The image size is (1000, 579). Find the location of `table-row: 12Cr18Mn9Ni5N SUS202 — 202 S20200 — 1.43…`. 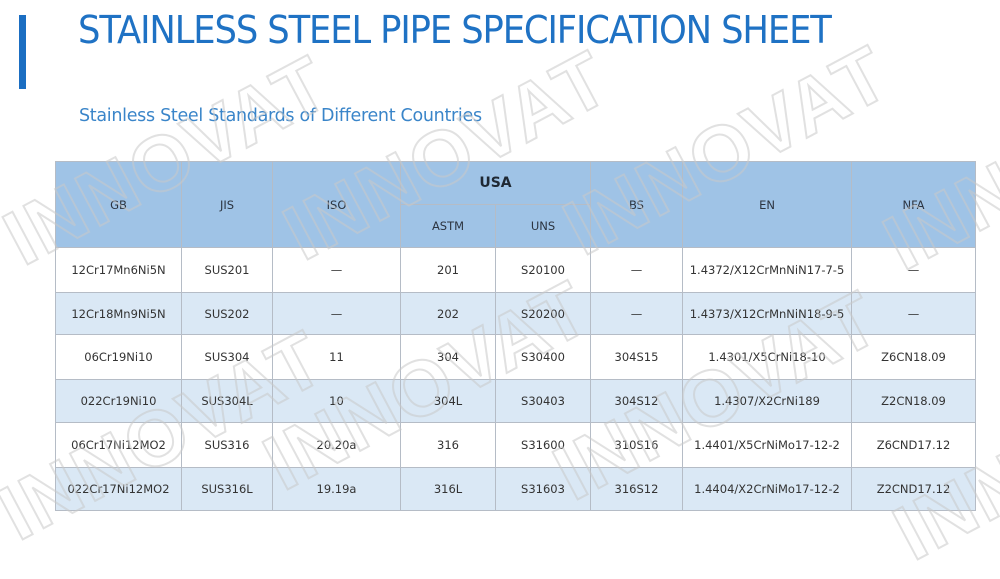

table-row: 12Cr18Mn9Ni5N SUS202 — 202 S20200 — 1.43… is located at coordinates (515, 313).